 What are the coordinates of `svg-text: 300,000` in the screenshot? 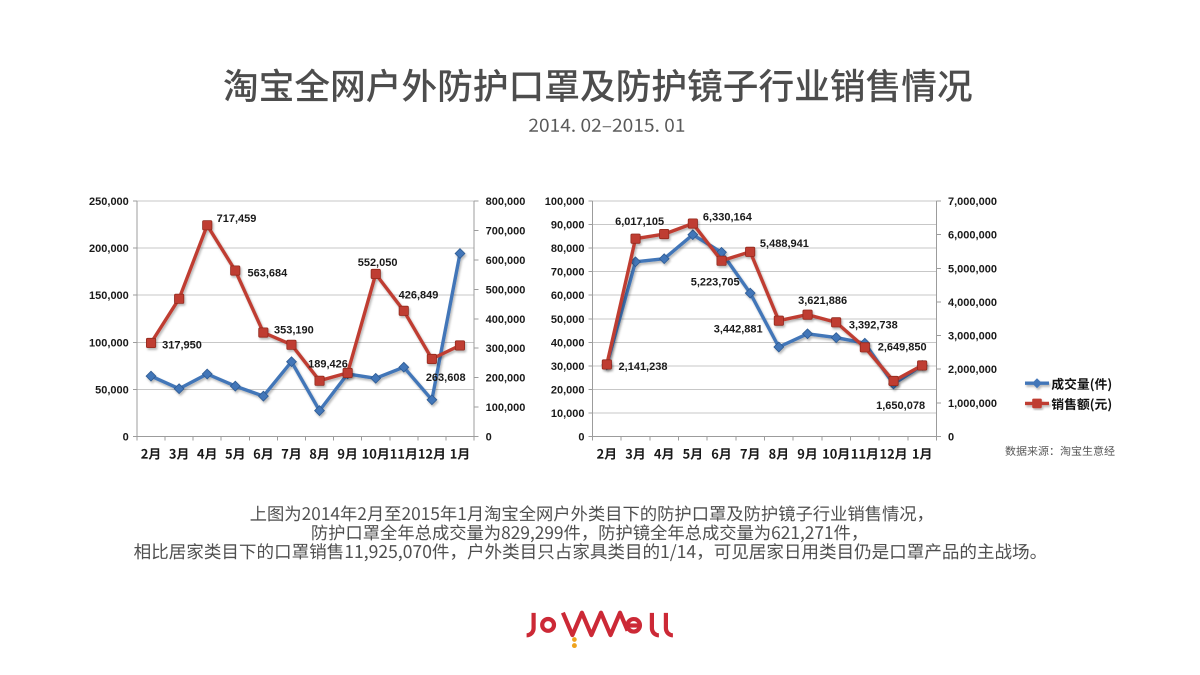 It's located at (506, 349).